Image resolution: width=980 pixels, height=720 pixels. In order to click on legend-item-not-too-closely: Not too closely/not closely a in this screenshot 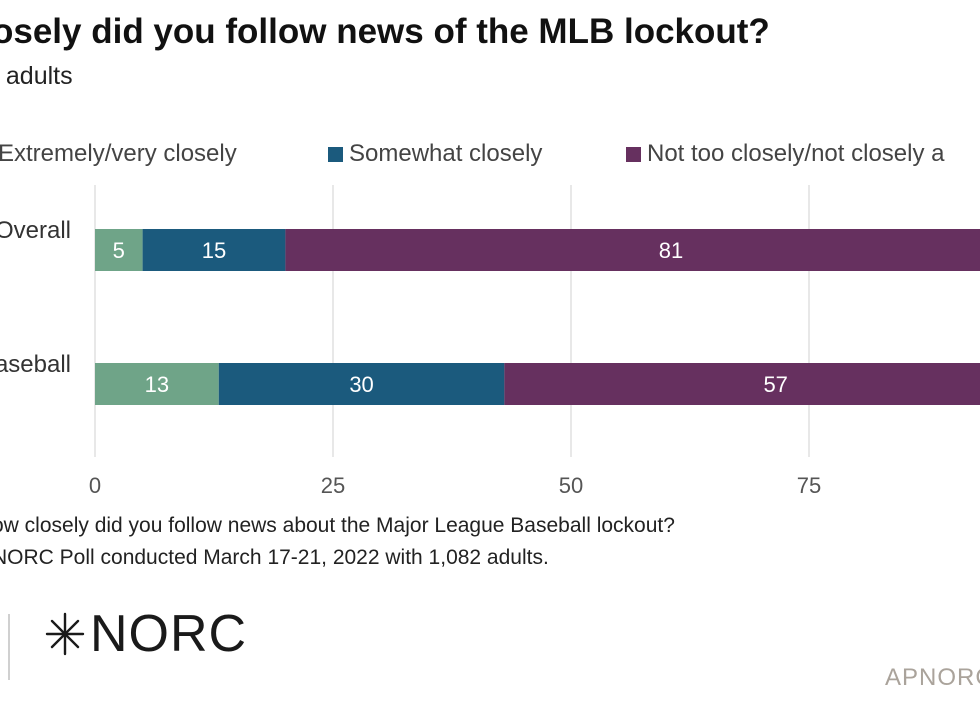, I will do `click(785, 154)`.